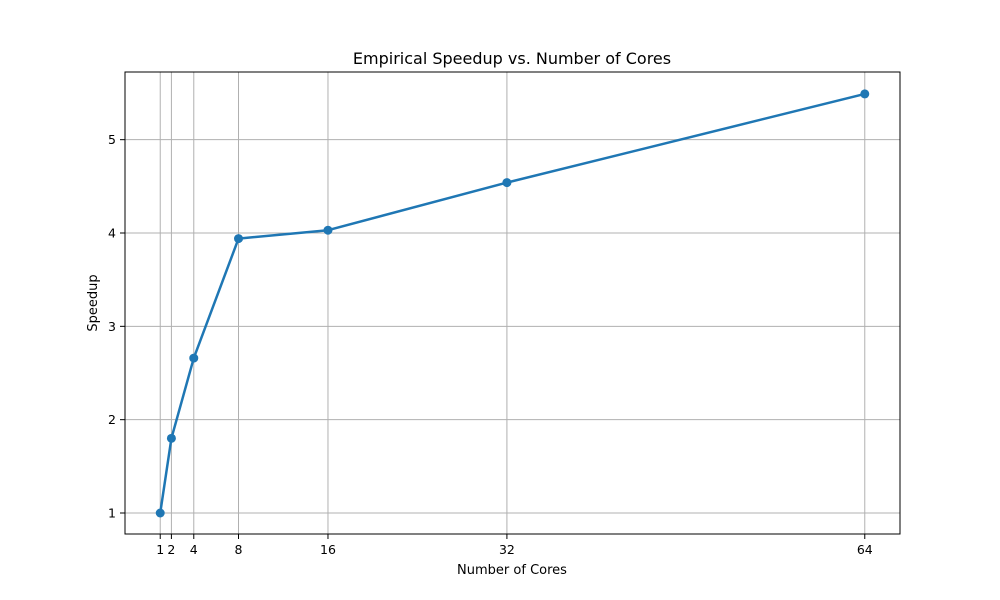 This screenshot has width=1000, height=600. I want to click on x-tick-label: 16, so click(328, 549).